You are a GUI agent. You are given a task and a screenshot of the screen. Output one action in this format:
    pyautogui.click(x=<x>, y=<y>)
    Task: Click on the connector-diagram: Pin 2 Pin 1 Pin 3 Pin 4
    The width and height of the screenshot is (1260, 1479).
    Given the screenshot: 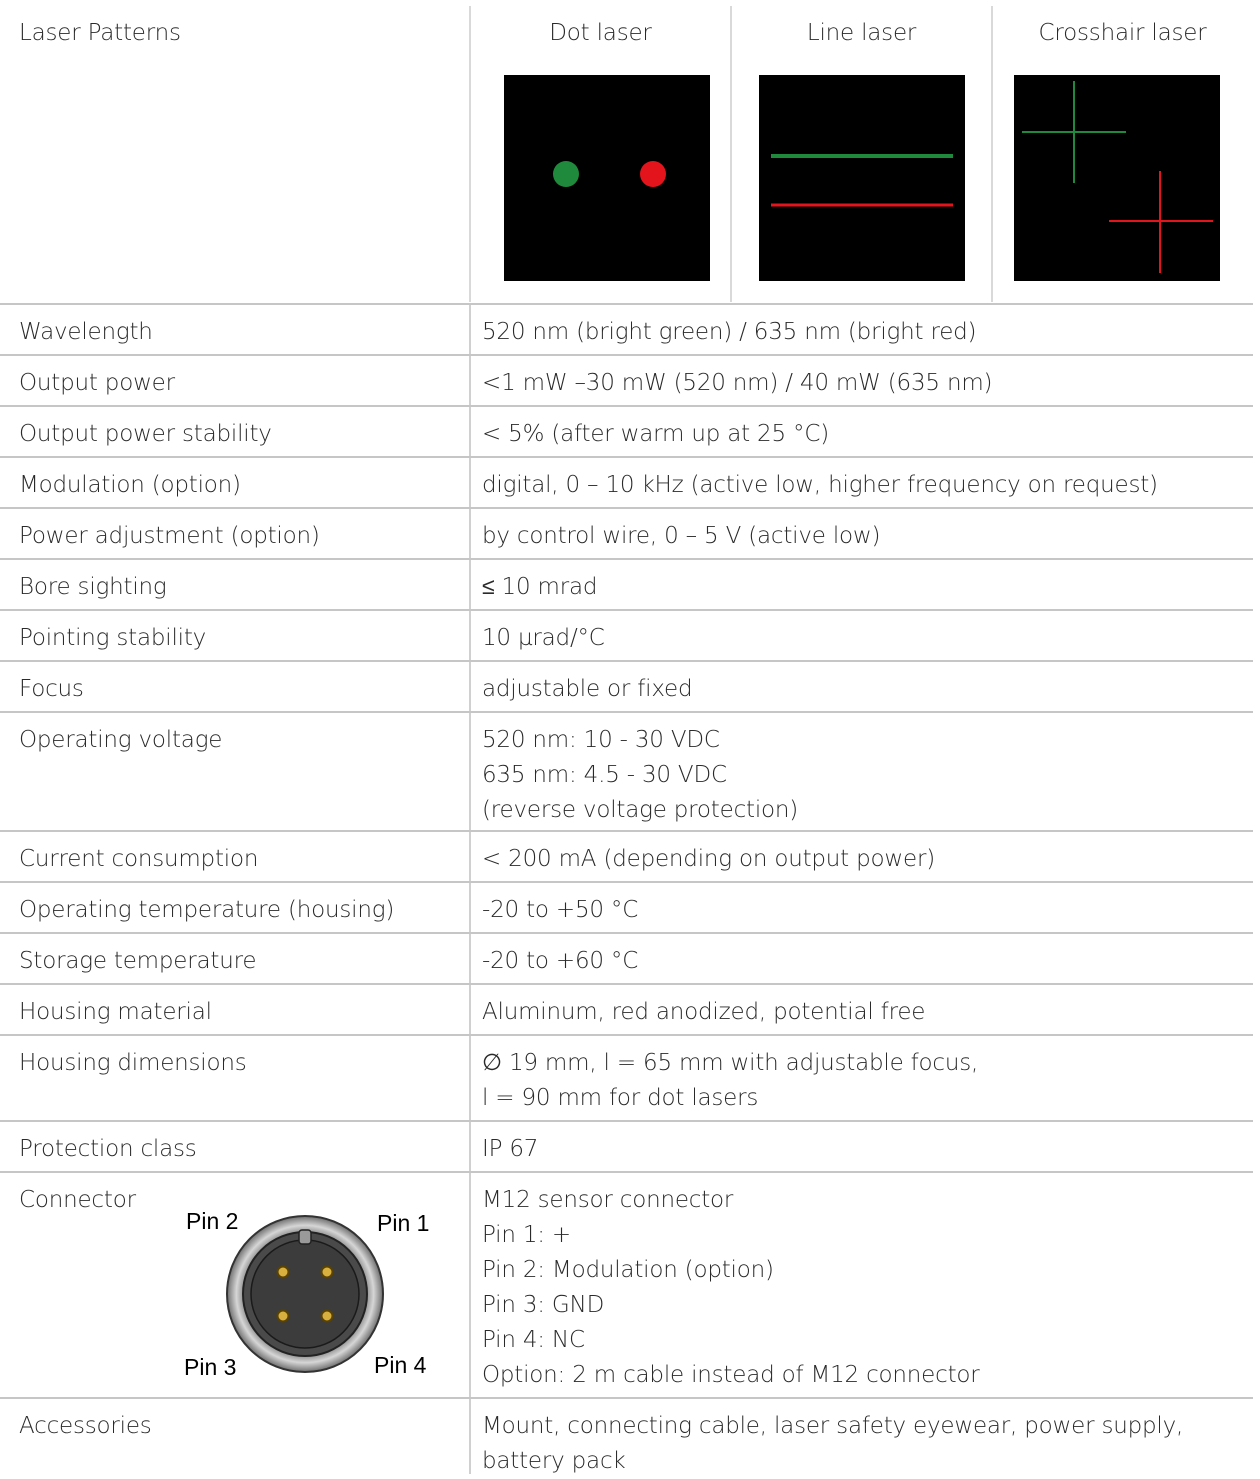 What is the action you would take?
    pyautogui.click(x=310, y=1294)
    